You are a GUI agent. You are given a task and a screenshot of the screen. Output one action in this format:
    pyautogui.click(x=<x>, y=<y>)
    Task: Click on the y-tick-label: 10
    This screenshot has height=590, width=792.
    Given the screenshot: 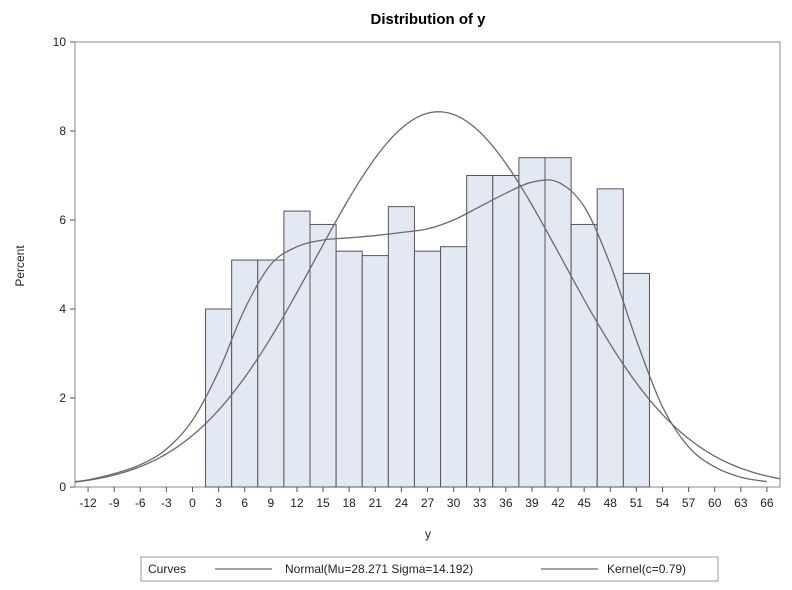 What is the action you would take?
    pyautogui.click(x=60, y=42)
    